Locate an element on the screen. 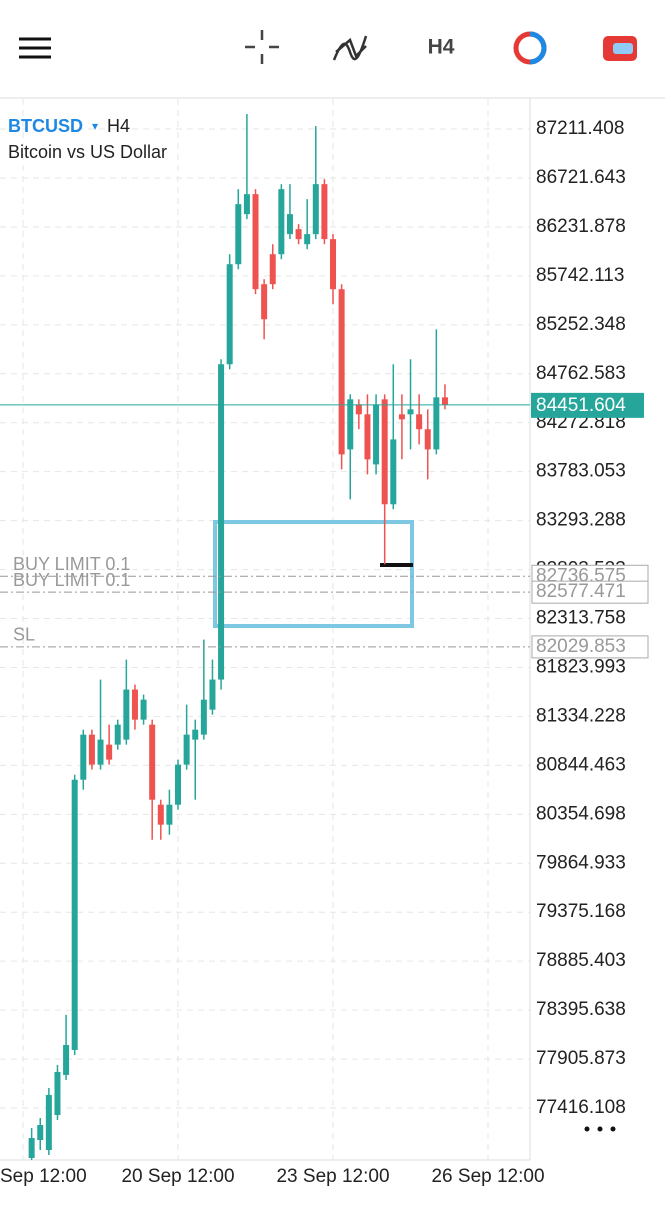 The image size is (665, 1205). timeframe-button: H4 is located at coordinates (441, 47).